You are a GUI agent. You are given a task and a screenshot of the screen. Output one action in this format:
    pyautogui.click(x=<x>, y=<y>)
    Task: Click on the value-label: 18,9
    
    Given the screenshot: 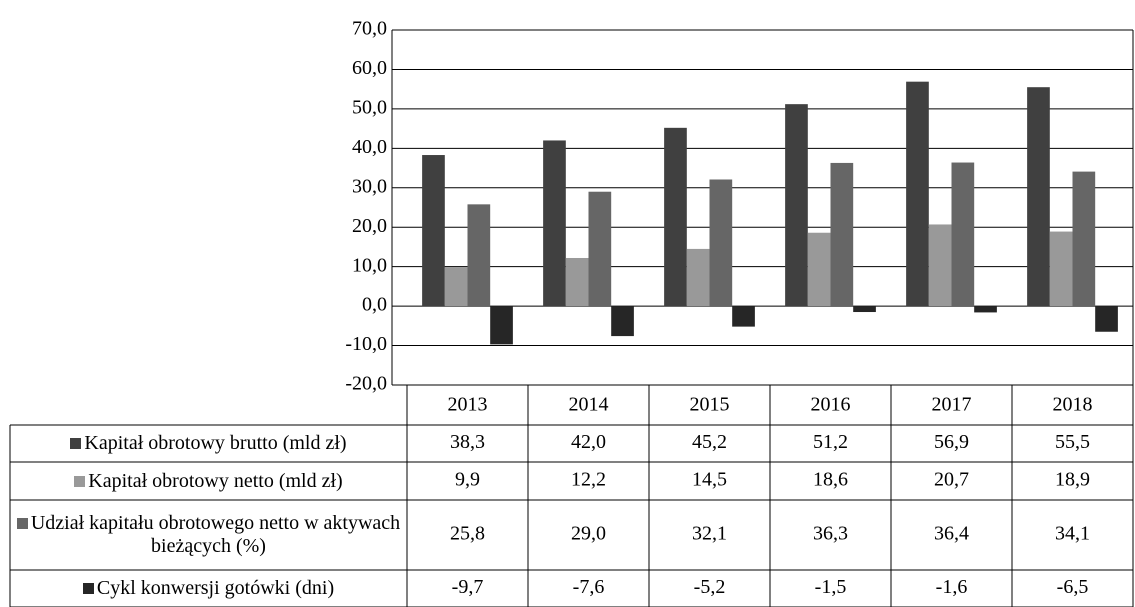 What is the action you would take?
    pyautogui.click(x=1072, y=480)
    